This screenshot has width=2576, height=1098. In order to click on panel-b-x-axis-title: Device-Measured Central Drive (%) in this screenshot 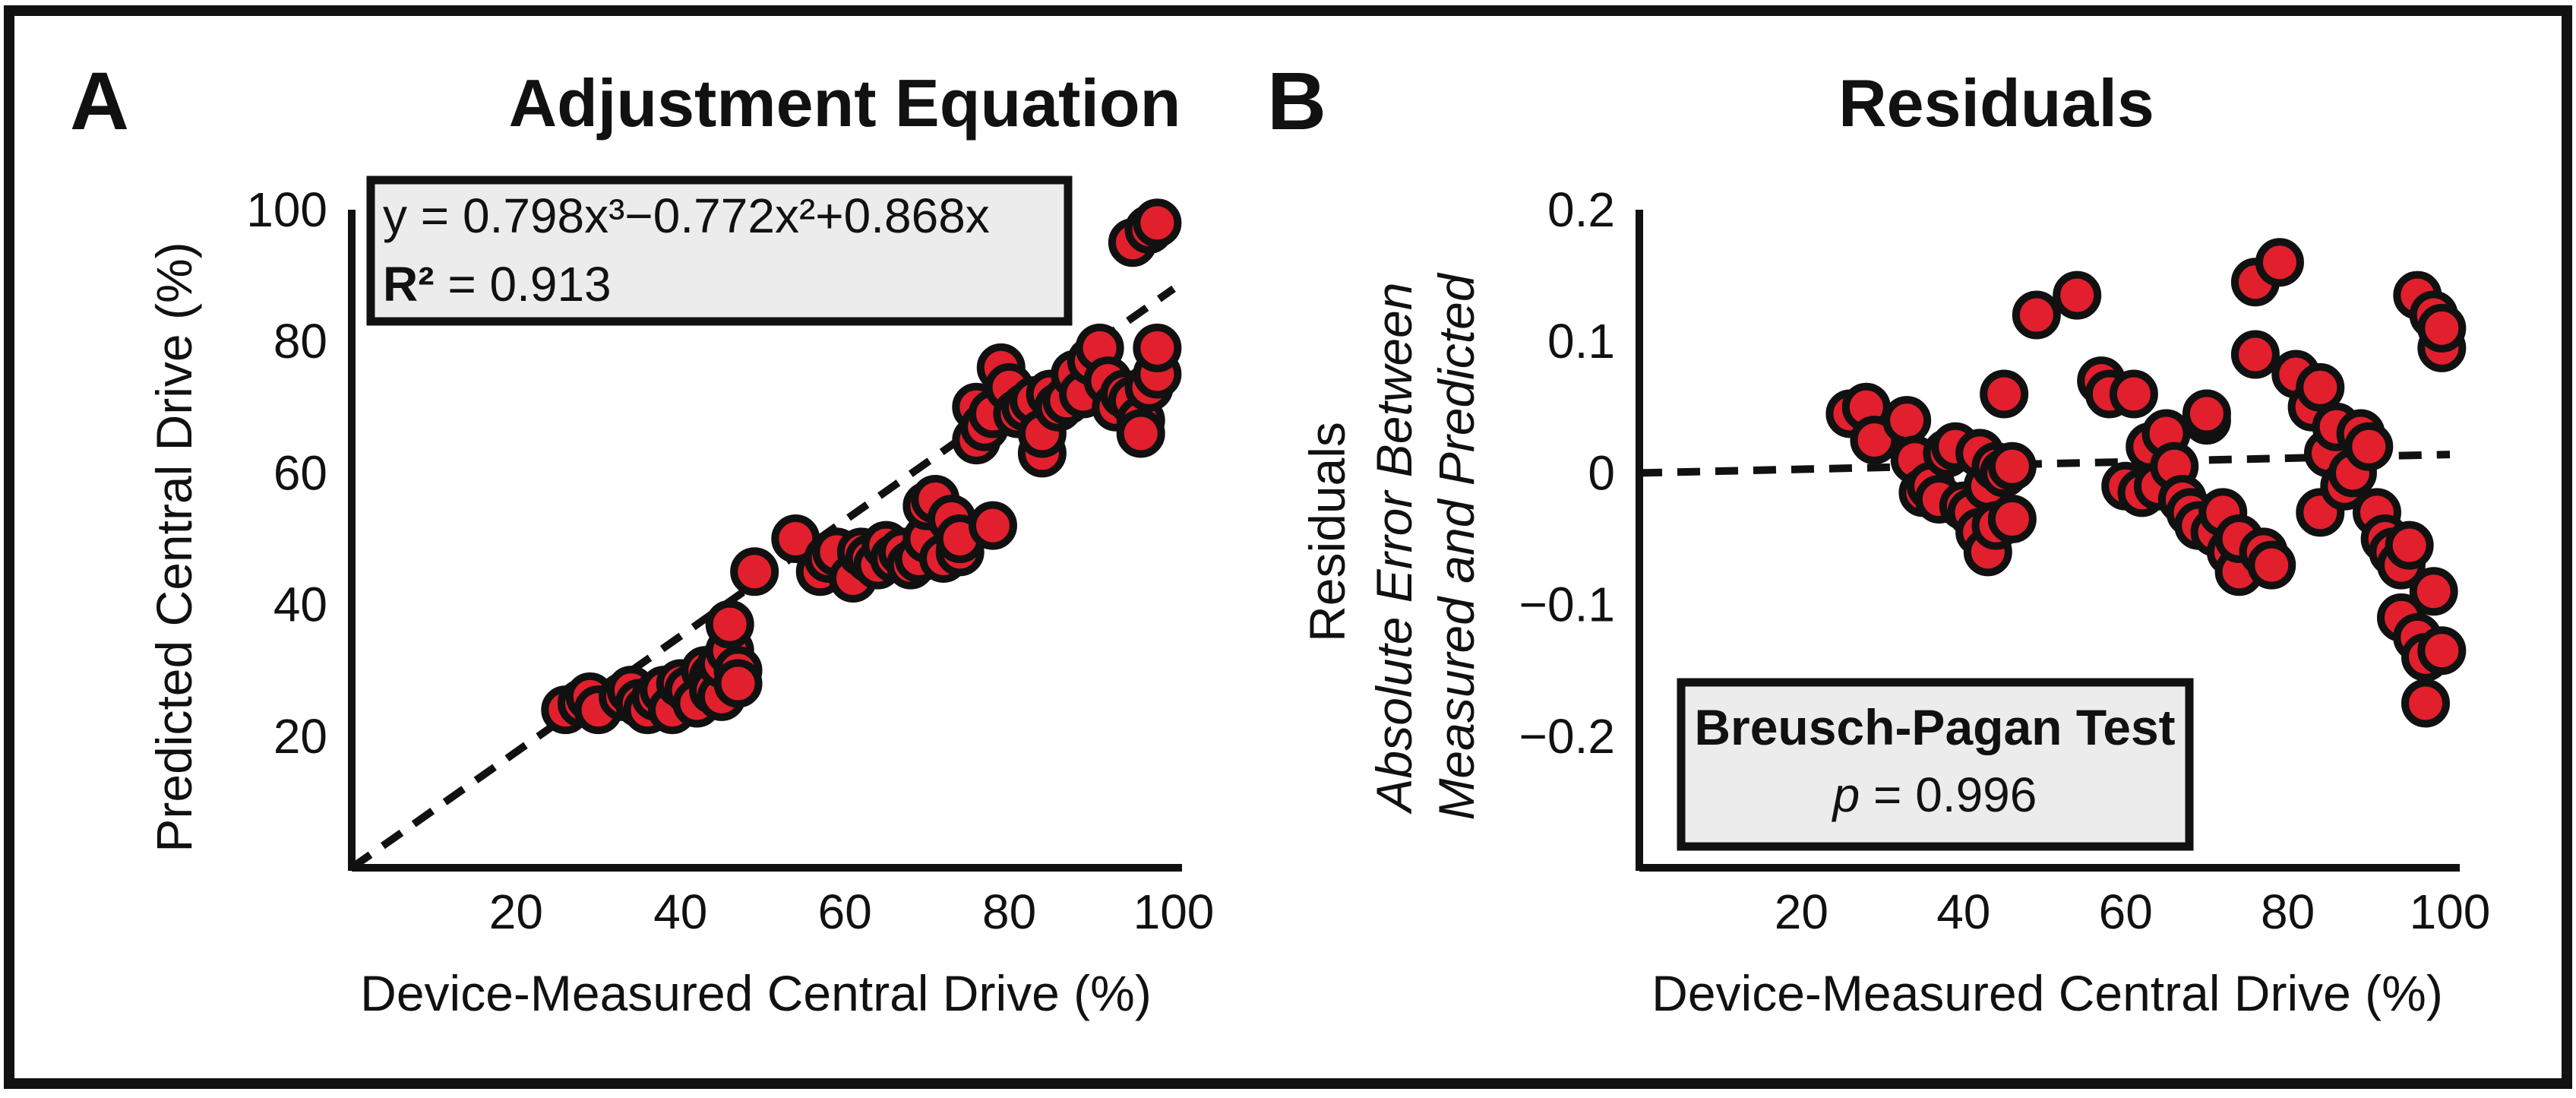, I will do `click(2047, 993)`.